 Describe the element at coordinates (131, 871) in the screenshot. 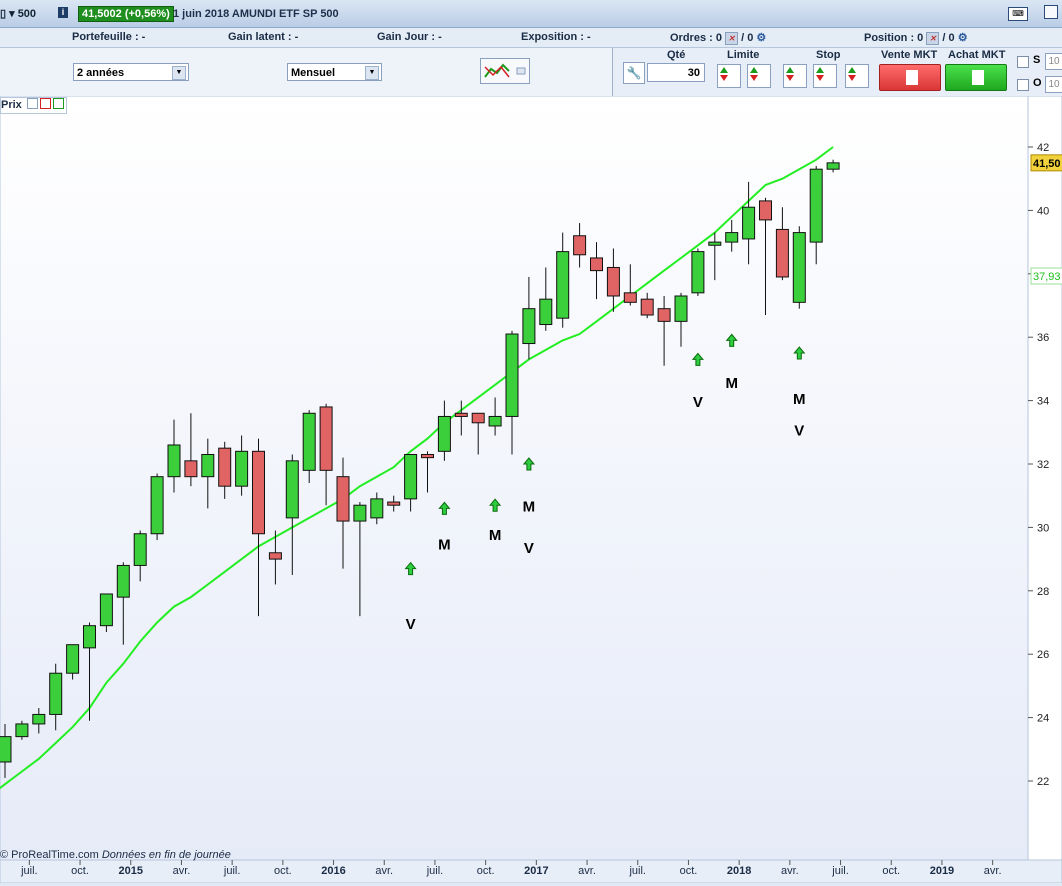

I see `x-tick-label: 2015` at that location.